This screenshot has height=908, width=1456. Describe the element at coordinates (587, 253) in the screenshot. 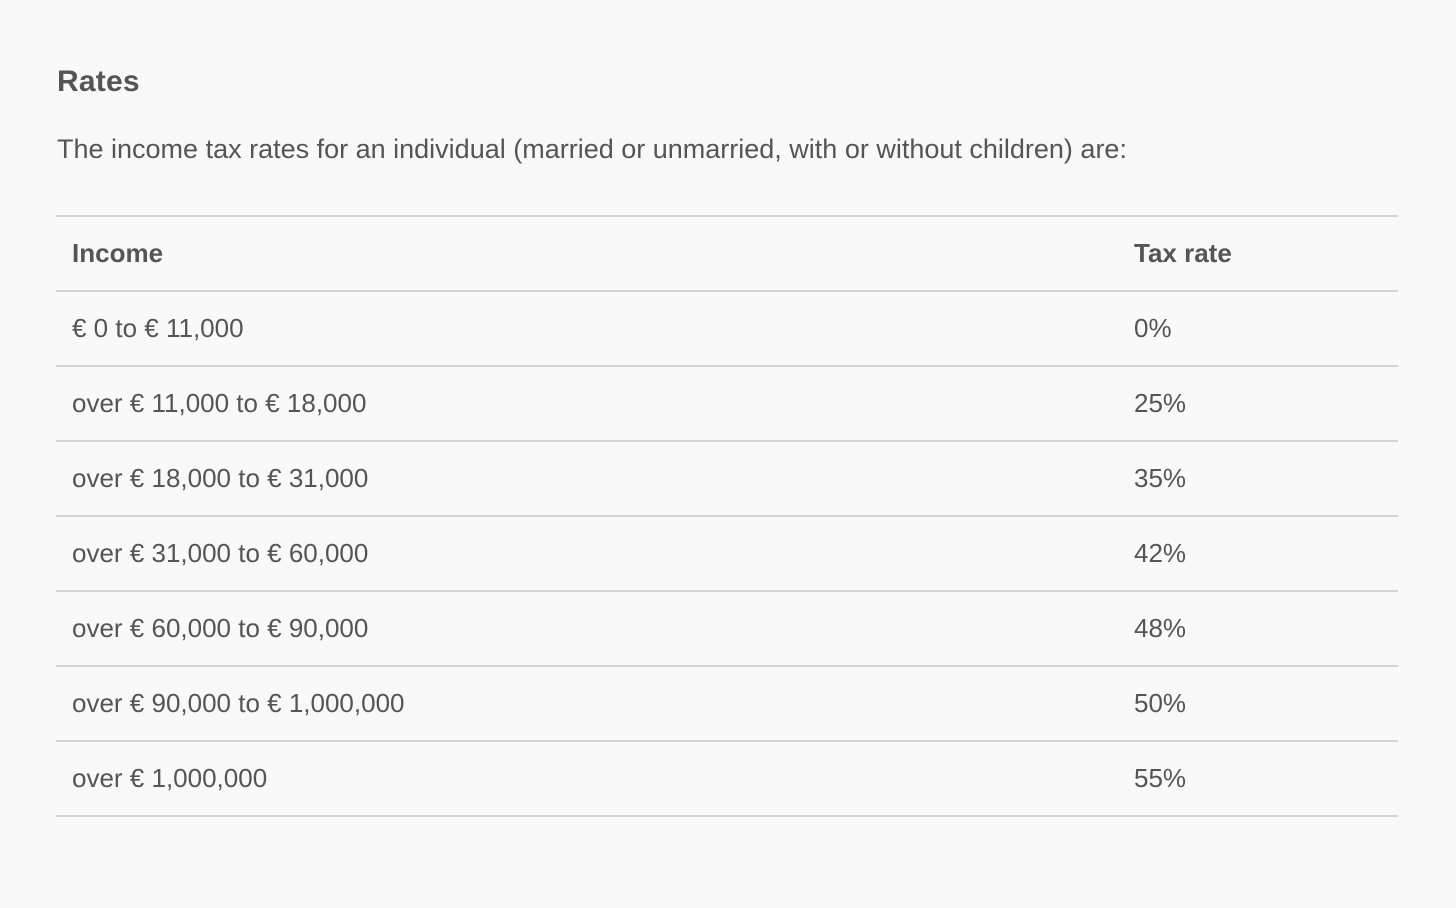

I see `income-column-header: Income` at that location.